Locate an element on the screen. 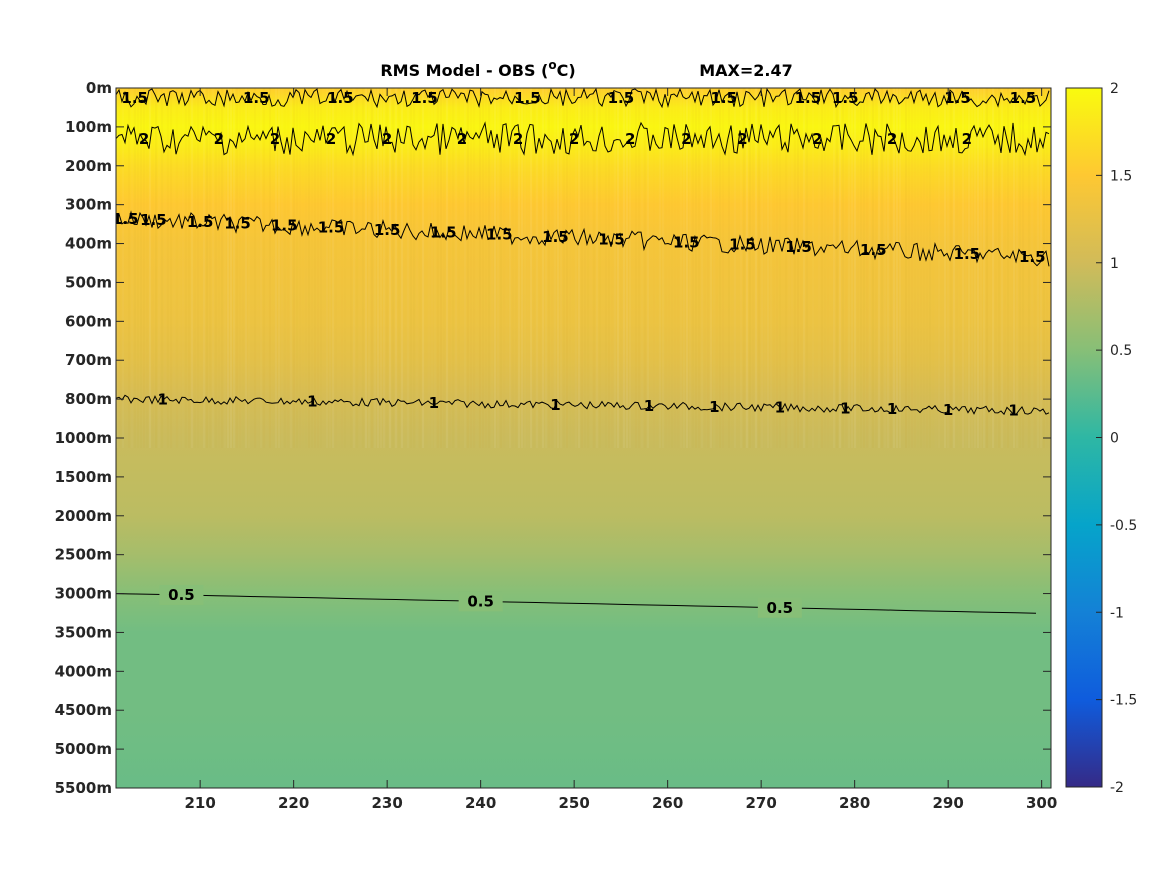  y-tick-label: 300m is located at coordinates (88, 205).